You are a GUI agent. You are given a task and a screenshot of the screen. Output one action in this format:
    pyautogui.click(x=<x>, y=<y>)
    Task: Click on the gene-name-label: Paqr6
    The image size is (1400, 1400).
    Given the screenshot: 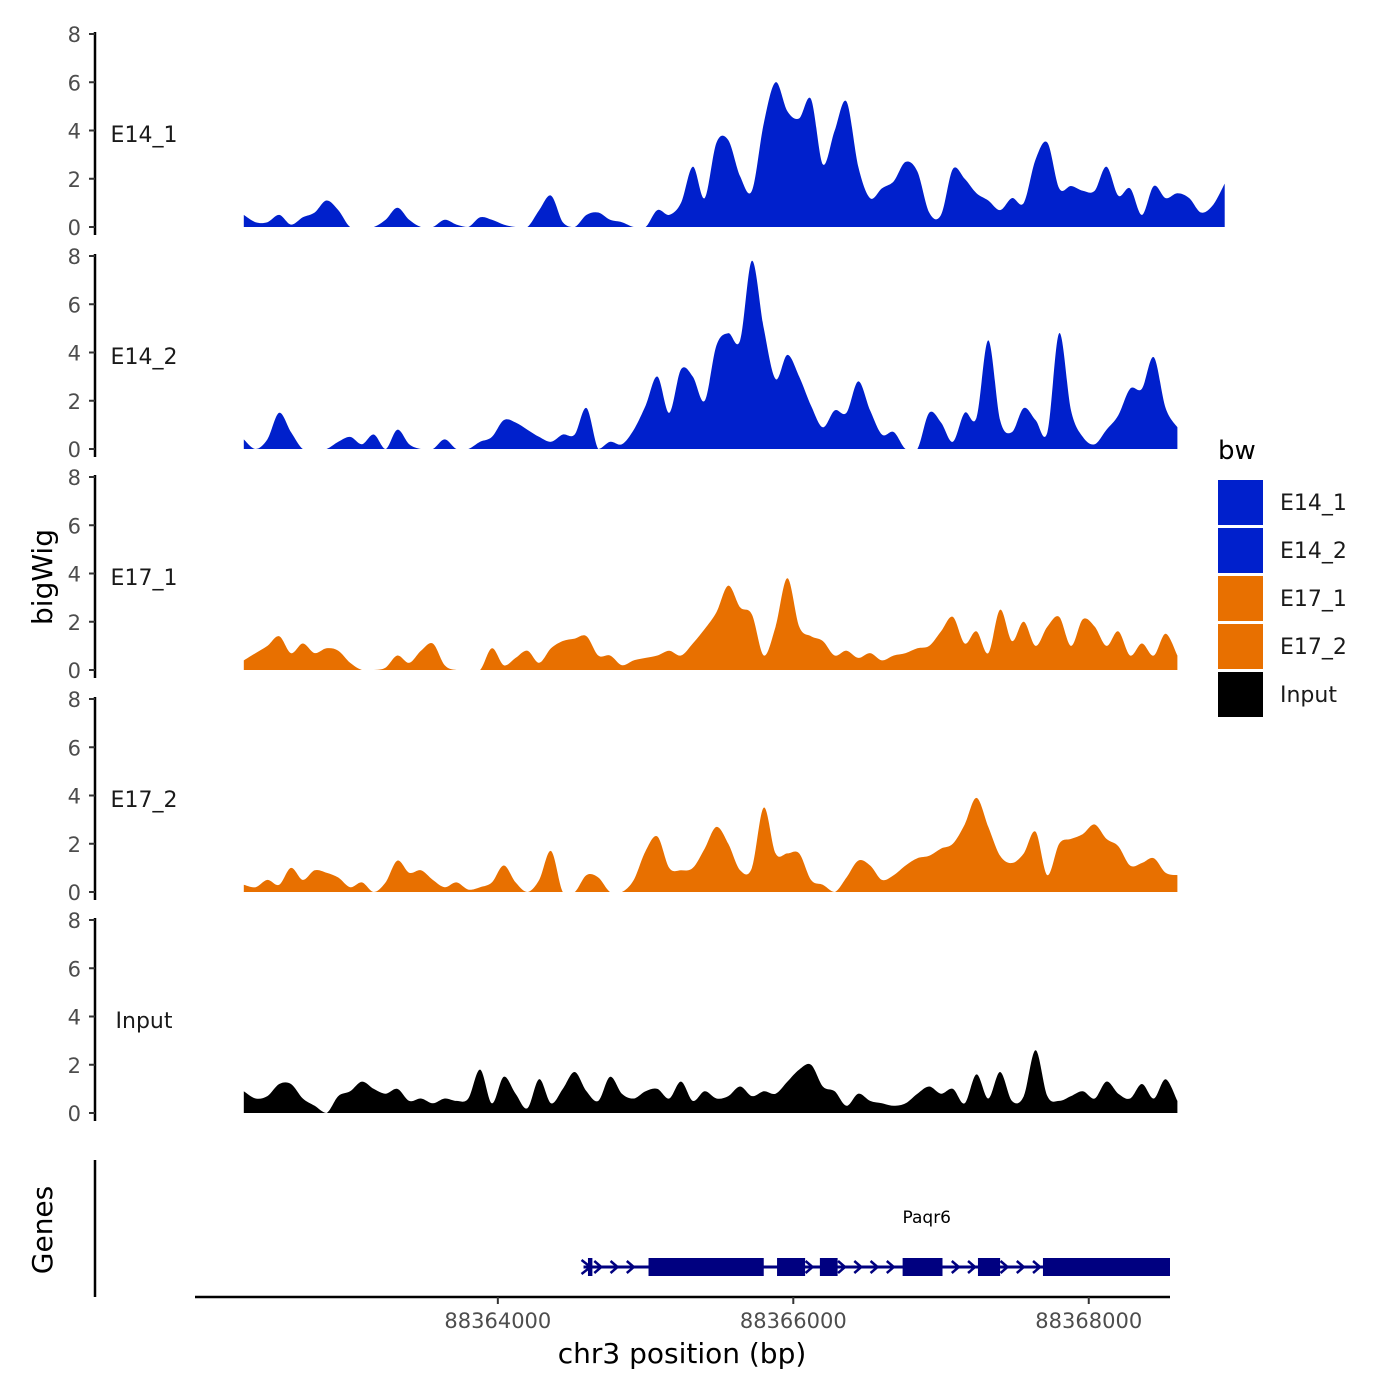 What is the action you would take?
    pyautogui.click(x=927, y=1218)
    